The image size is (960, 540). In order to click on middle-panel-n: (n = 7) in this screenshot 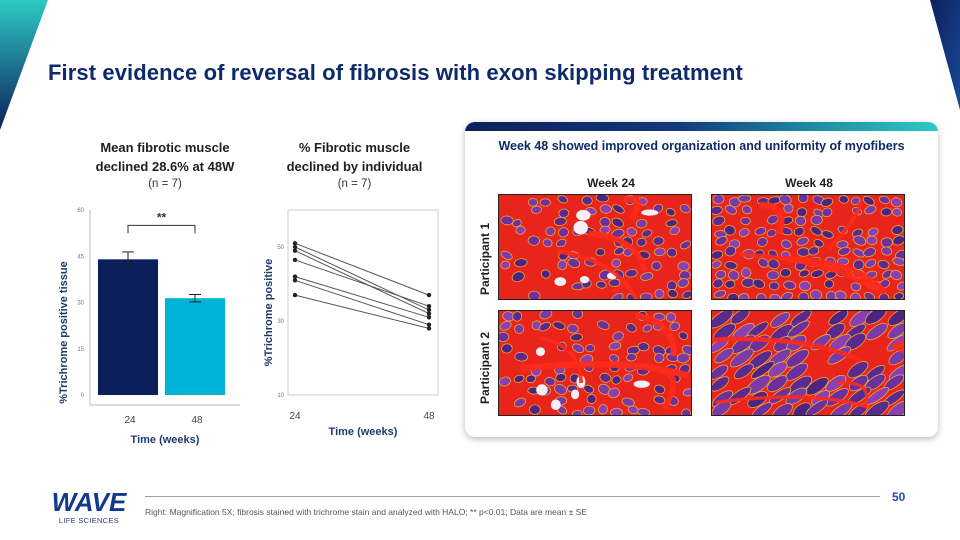, I will do `click(354, 184)`.